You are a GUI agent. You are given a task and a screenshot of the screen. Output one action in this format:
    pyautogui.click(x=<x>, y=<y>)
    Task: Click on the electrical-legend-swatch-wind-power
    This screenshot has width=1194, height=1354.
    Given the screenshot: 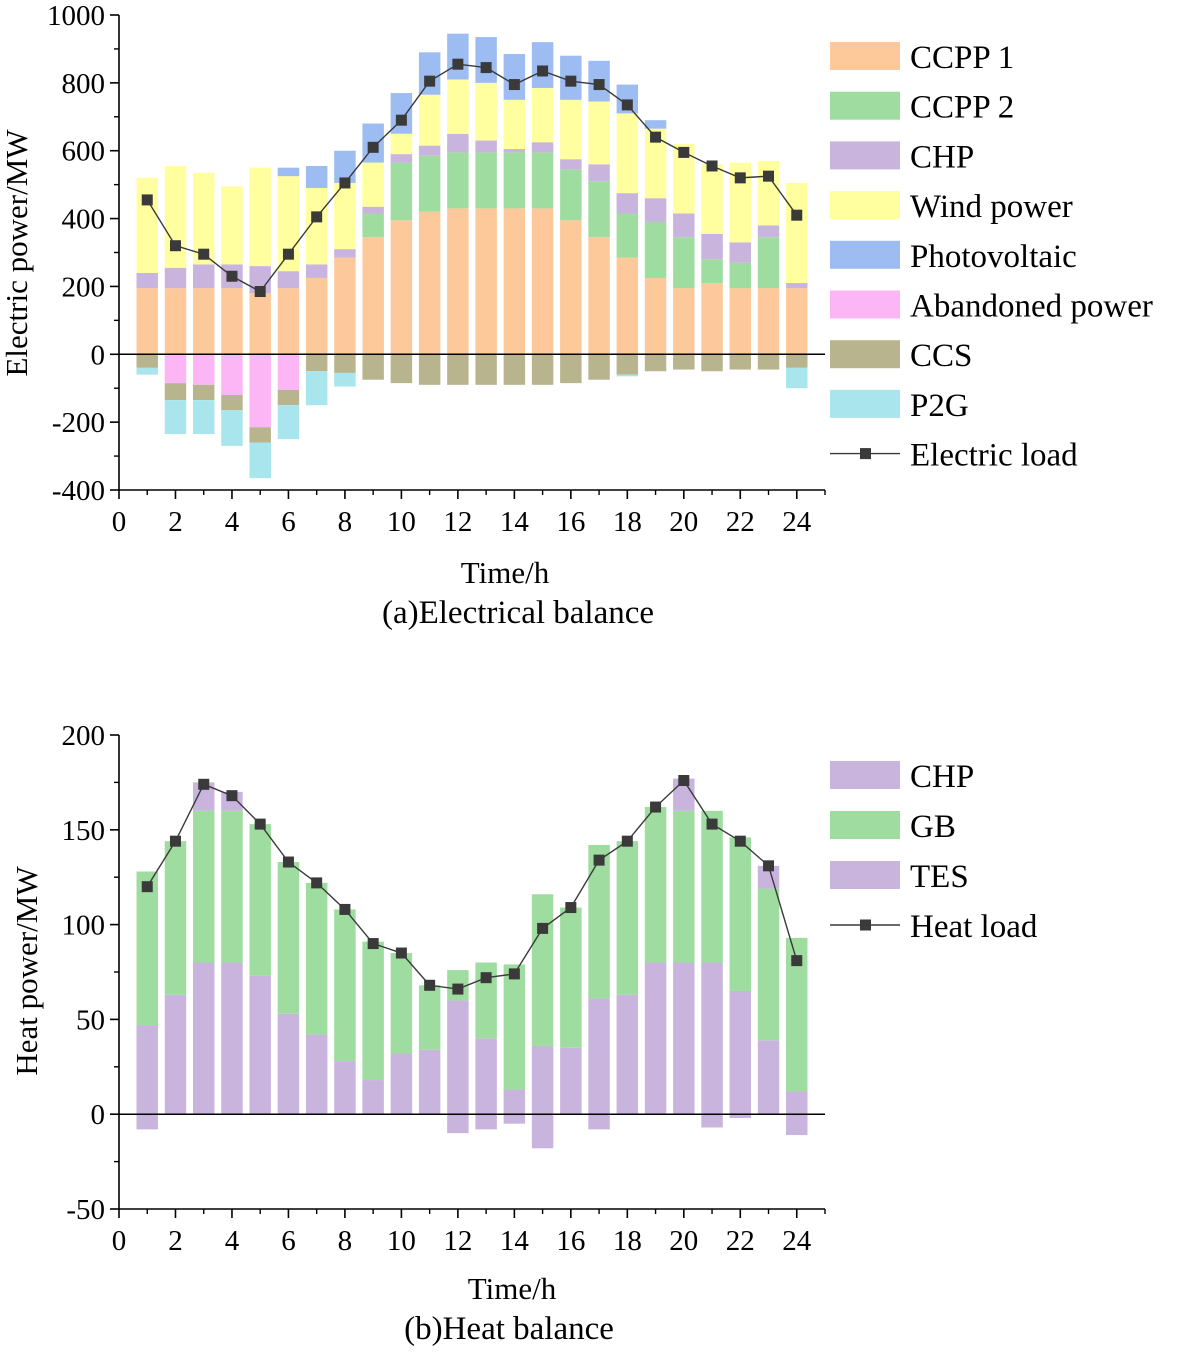 What is the action you would take?
    pyautogui.click(x=865, y=205)
    